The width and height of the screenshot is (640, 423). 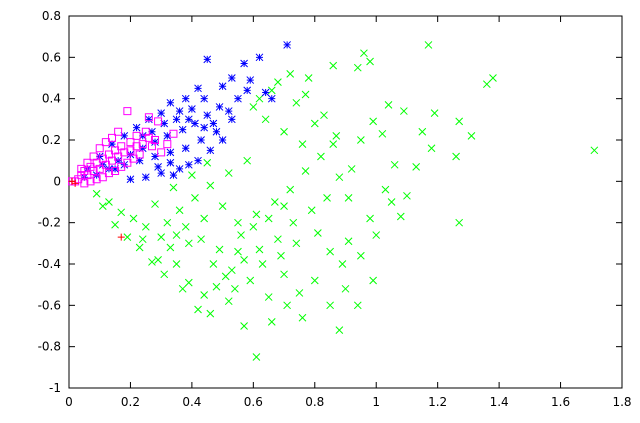 I want to click on x-tick-label: 1.6, so click(x=560, y=402).